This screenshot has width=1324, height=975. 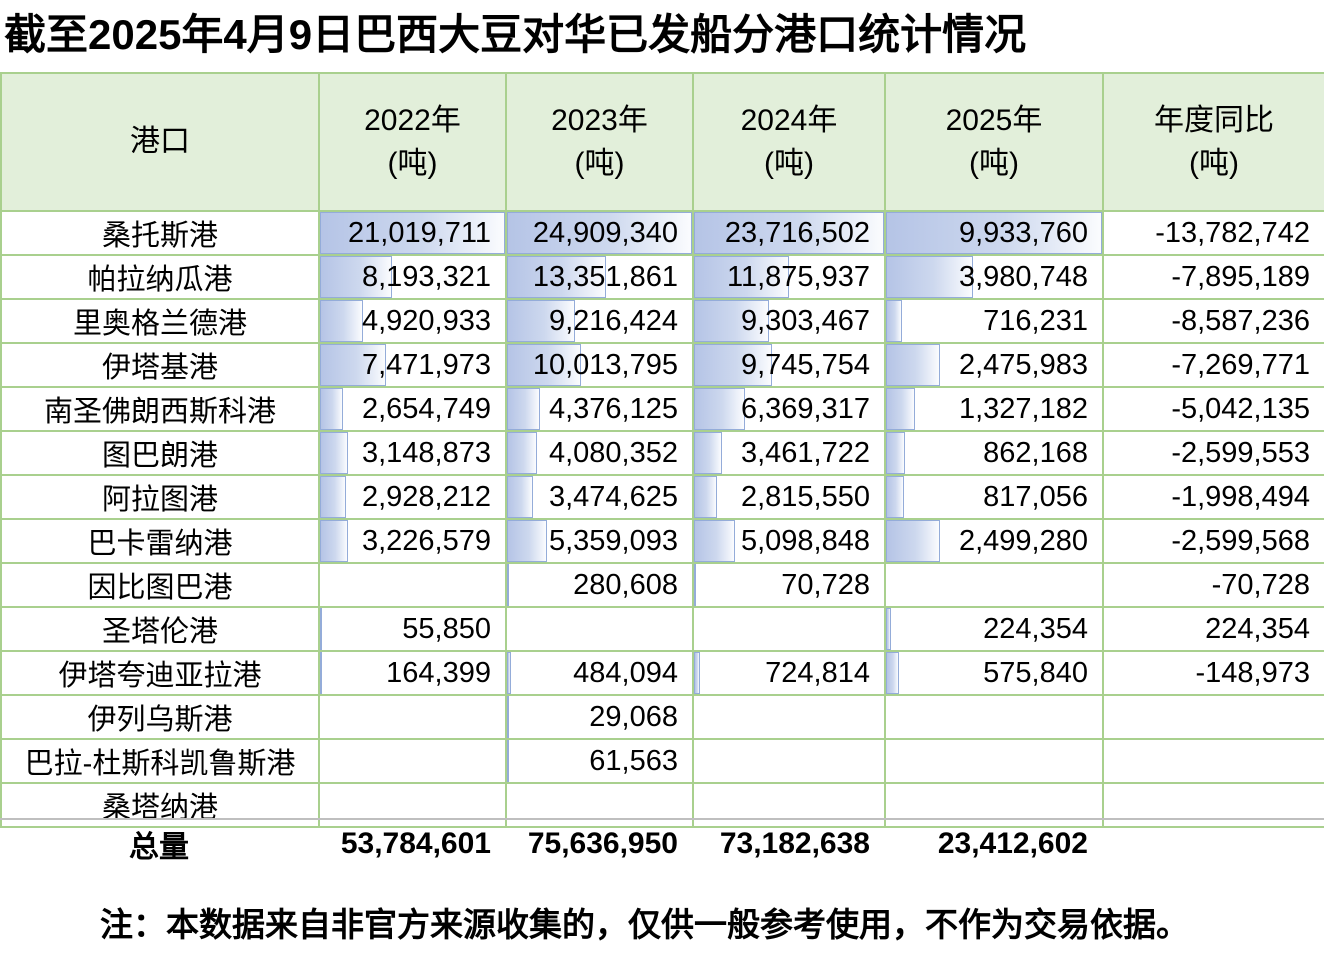 I want to click on value-cell-2022: 8,193,321, so click(x=412, y=277).